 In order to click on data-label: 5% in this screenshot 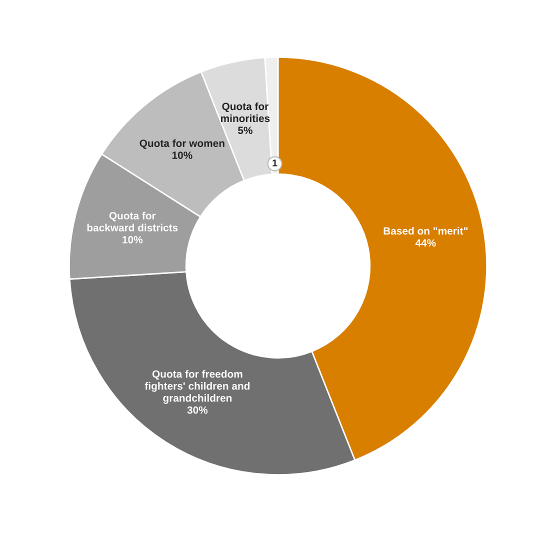, I will do `click(245, 130)`.